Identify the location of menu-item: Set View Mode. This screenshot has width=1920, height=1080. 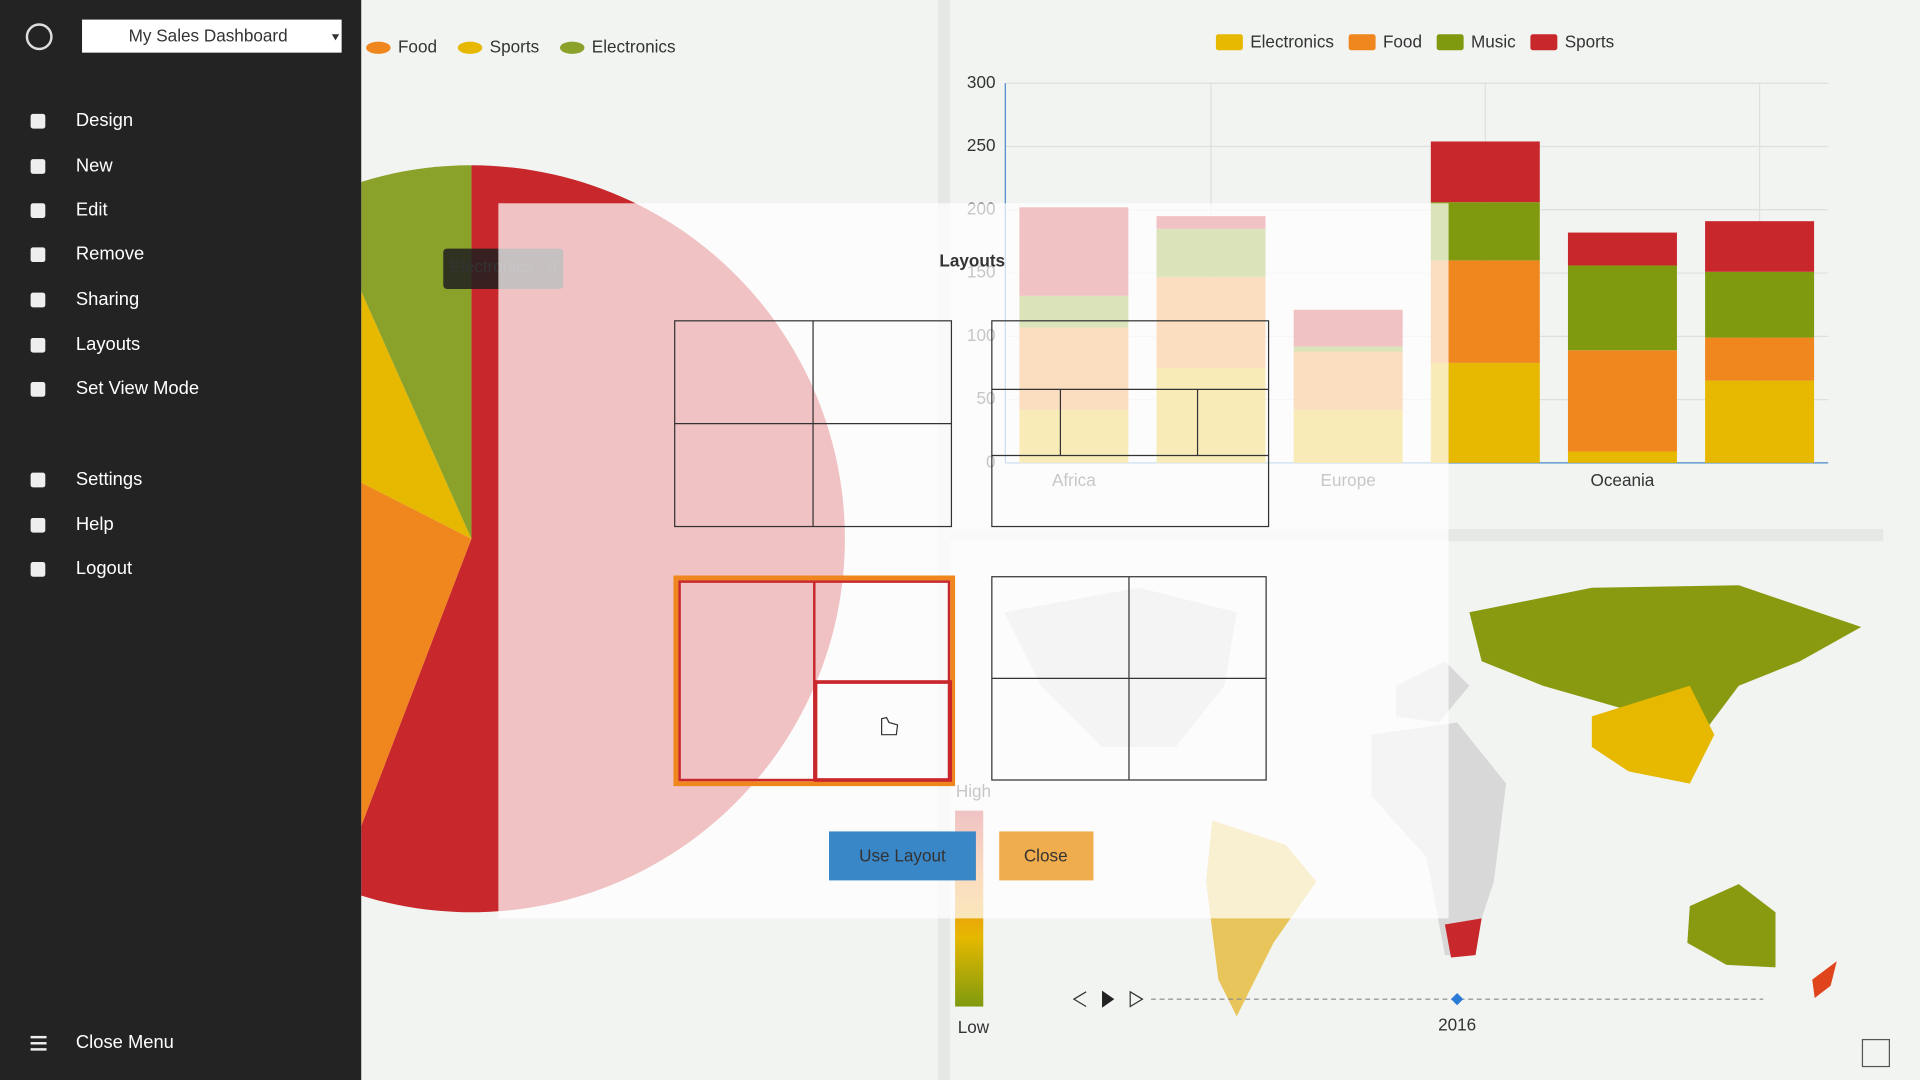
(114, 387).